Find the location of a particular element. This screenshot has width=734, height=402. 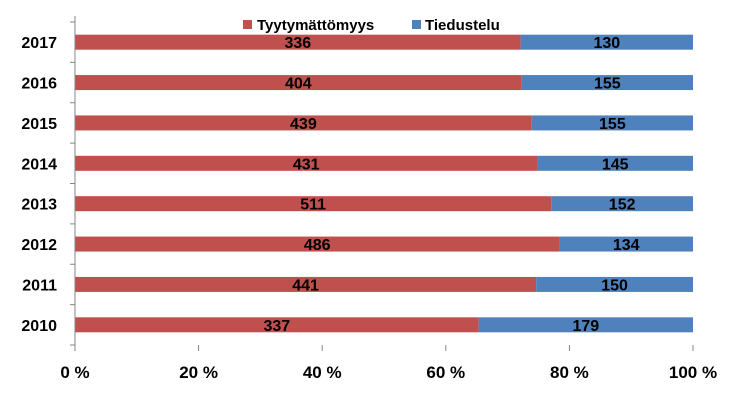

data-label-2017-series-1: 336 is located at coordinates (297, 43).